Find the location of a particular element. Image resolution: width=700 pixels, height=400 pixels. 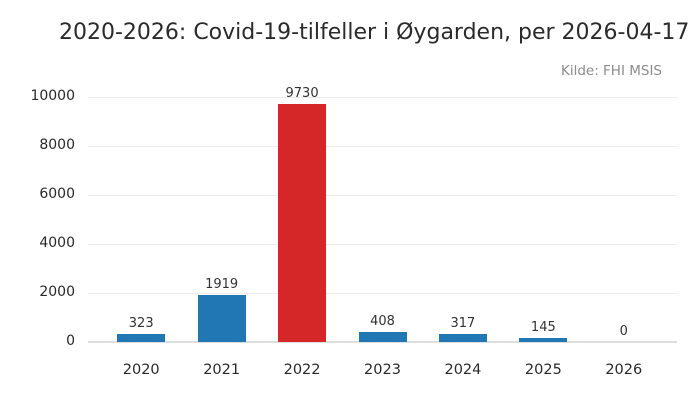

x-tick-label: 2026 is located at coordinates (624, 370).